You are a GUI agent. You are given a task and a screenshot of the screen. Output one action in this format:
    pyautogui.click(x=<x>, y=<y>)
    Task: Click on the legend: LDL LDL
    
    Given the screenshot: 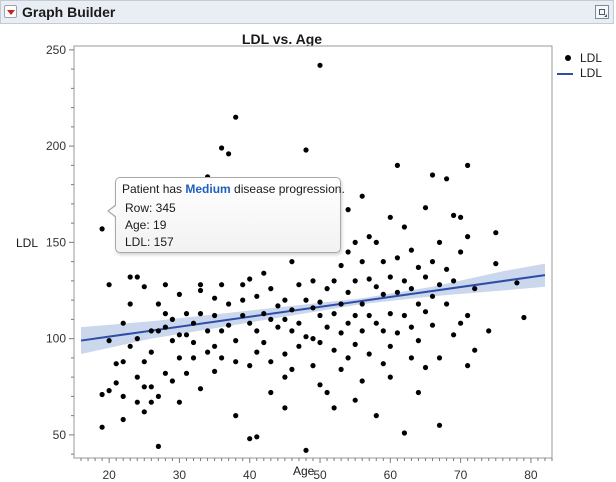 What is the action you would take?
    pyautogui.click(x=585, y=66)
    